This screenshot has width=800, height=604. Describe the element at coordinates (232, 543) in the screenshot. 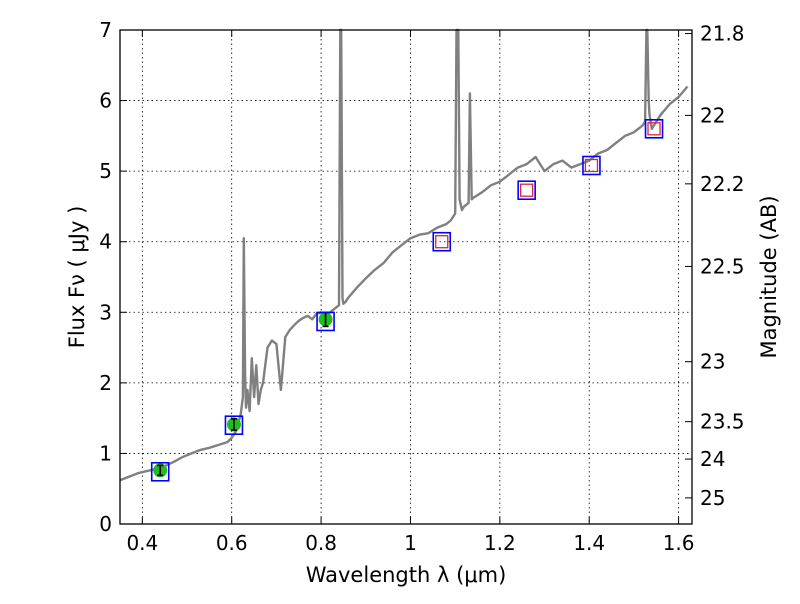

I see `x-tick-label: 0.6` at that location.